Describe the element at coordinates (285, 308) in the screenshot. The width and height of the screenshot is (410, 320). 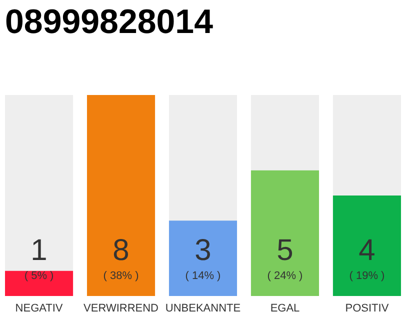
I see `x-tick-label: EGAL` at that location.